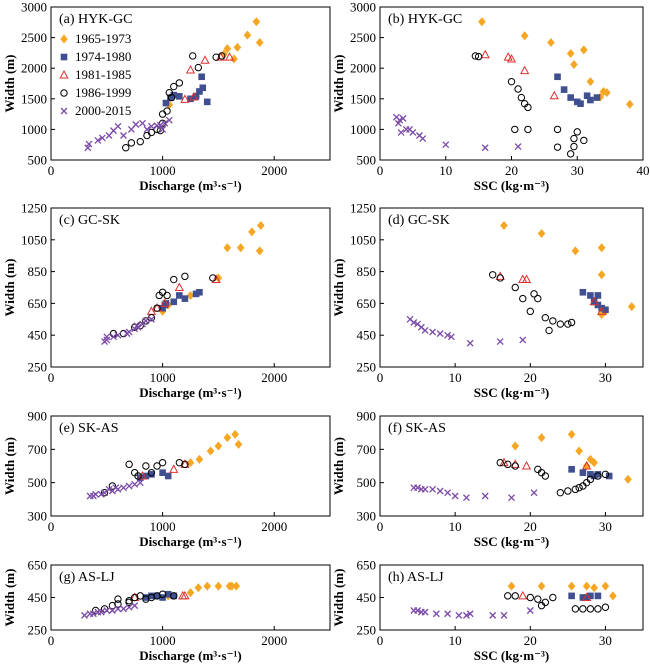  I want to click on y-tick-label: 300, so click(367, 516).